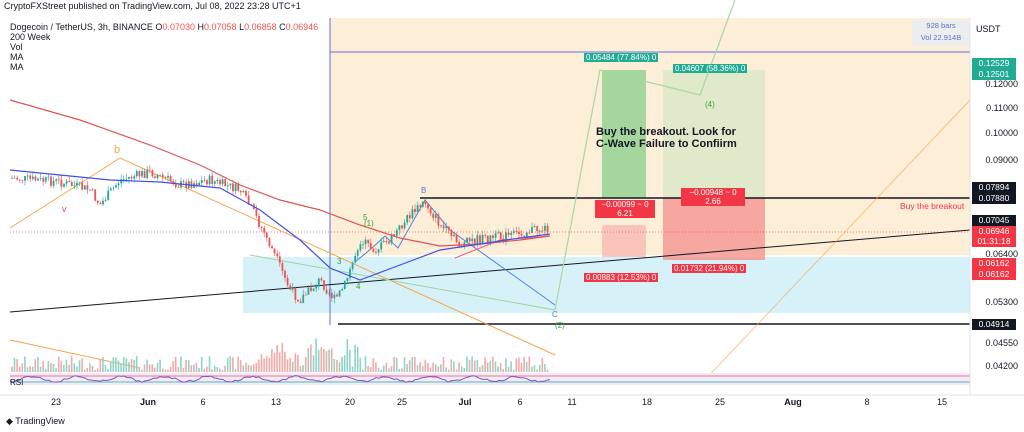 The height and width of the screenshot is (432, 1024). What do you see at coordinates (280, 379) in the screenshot?
I see `rsi-line` at bounding box center [280, 379].